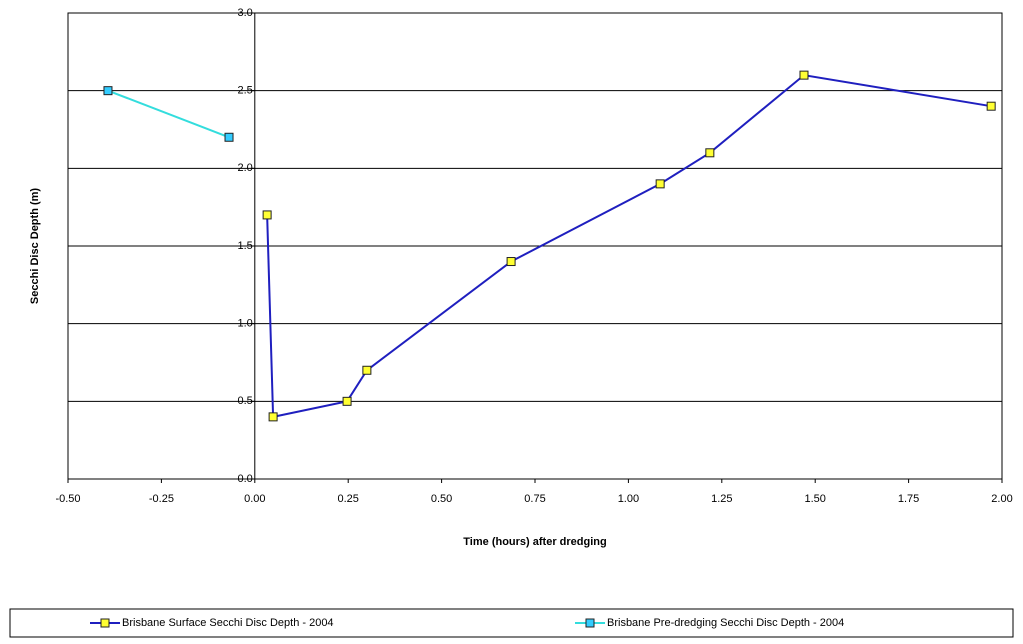 The height and width of the screenshot is (644, 1023). What do you see at coordinates (245, 246) in the screenshot?
I see `y-tick-label: 1.5` at bounding box center [245, 246].